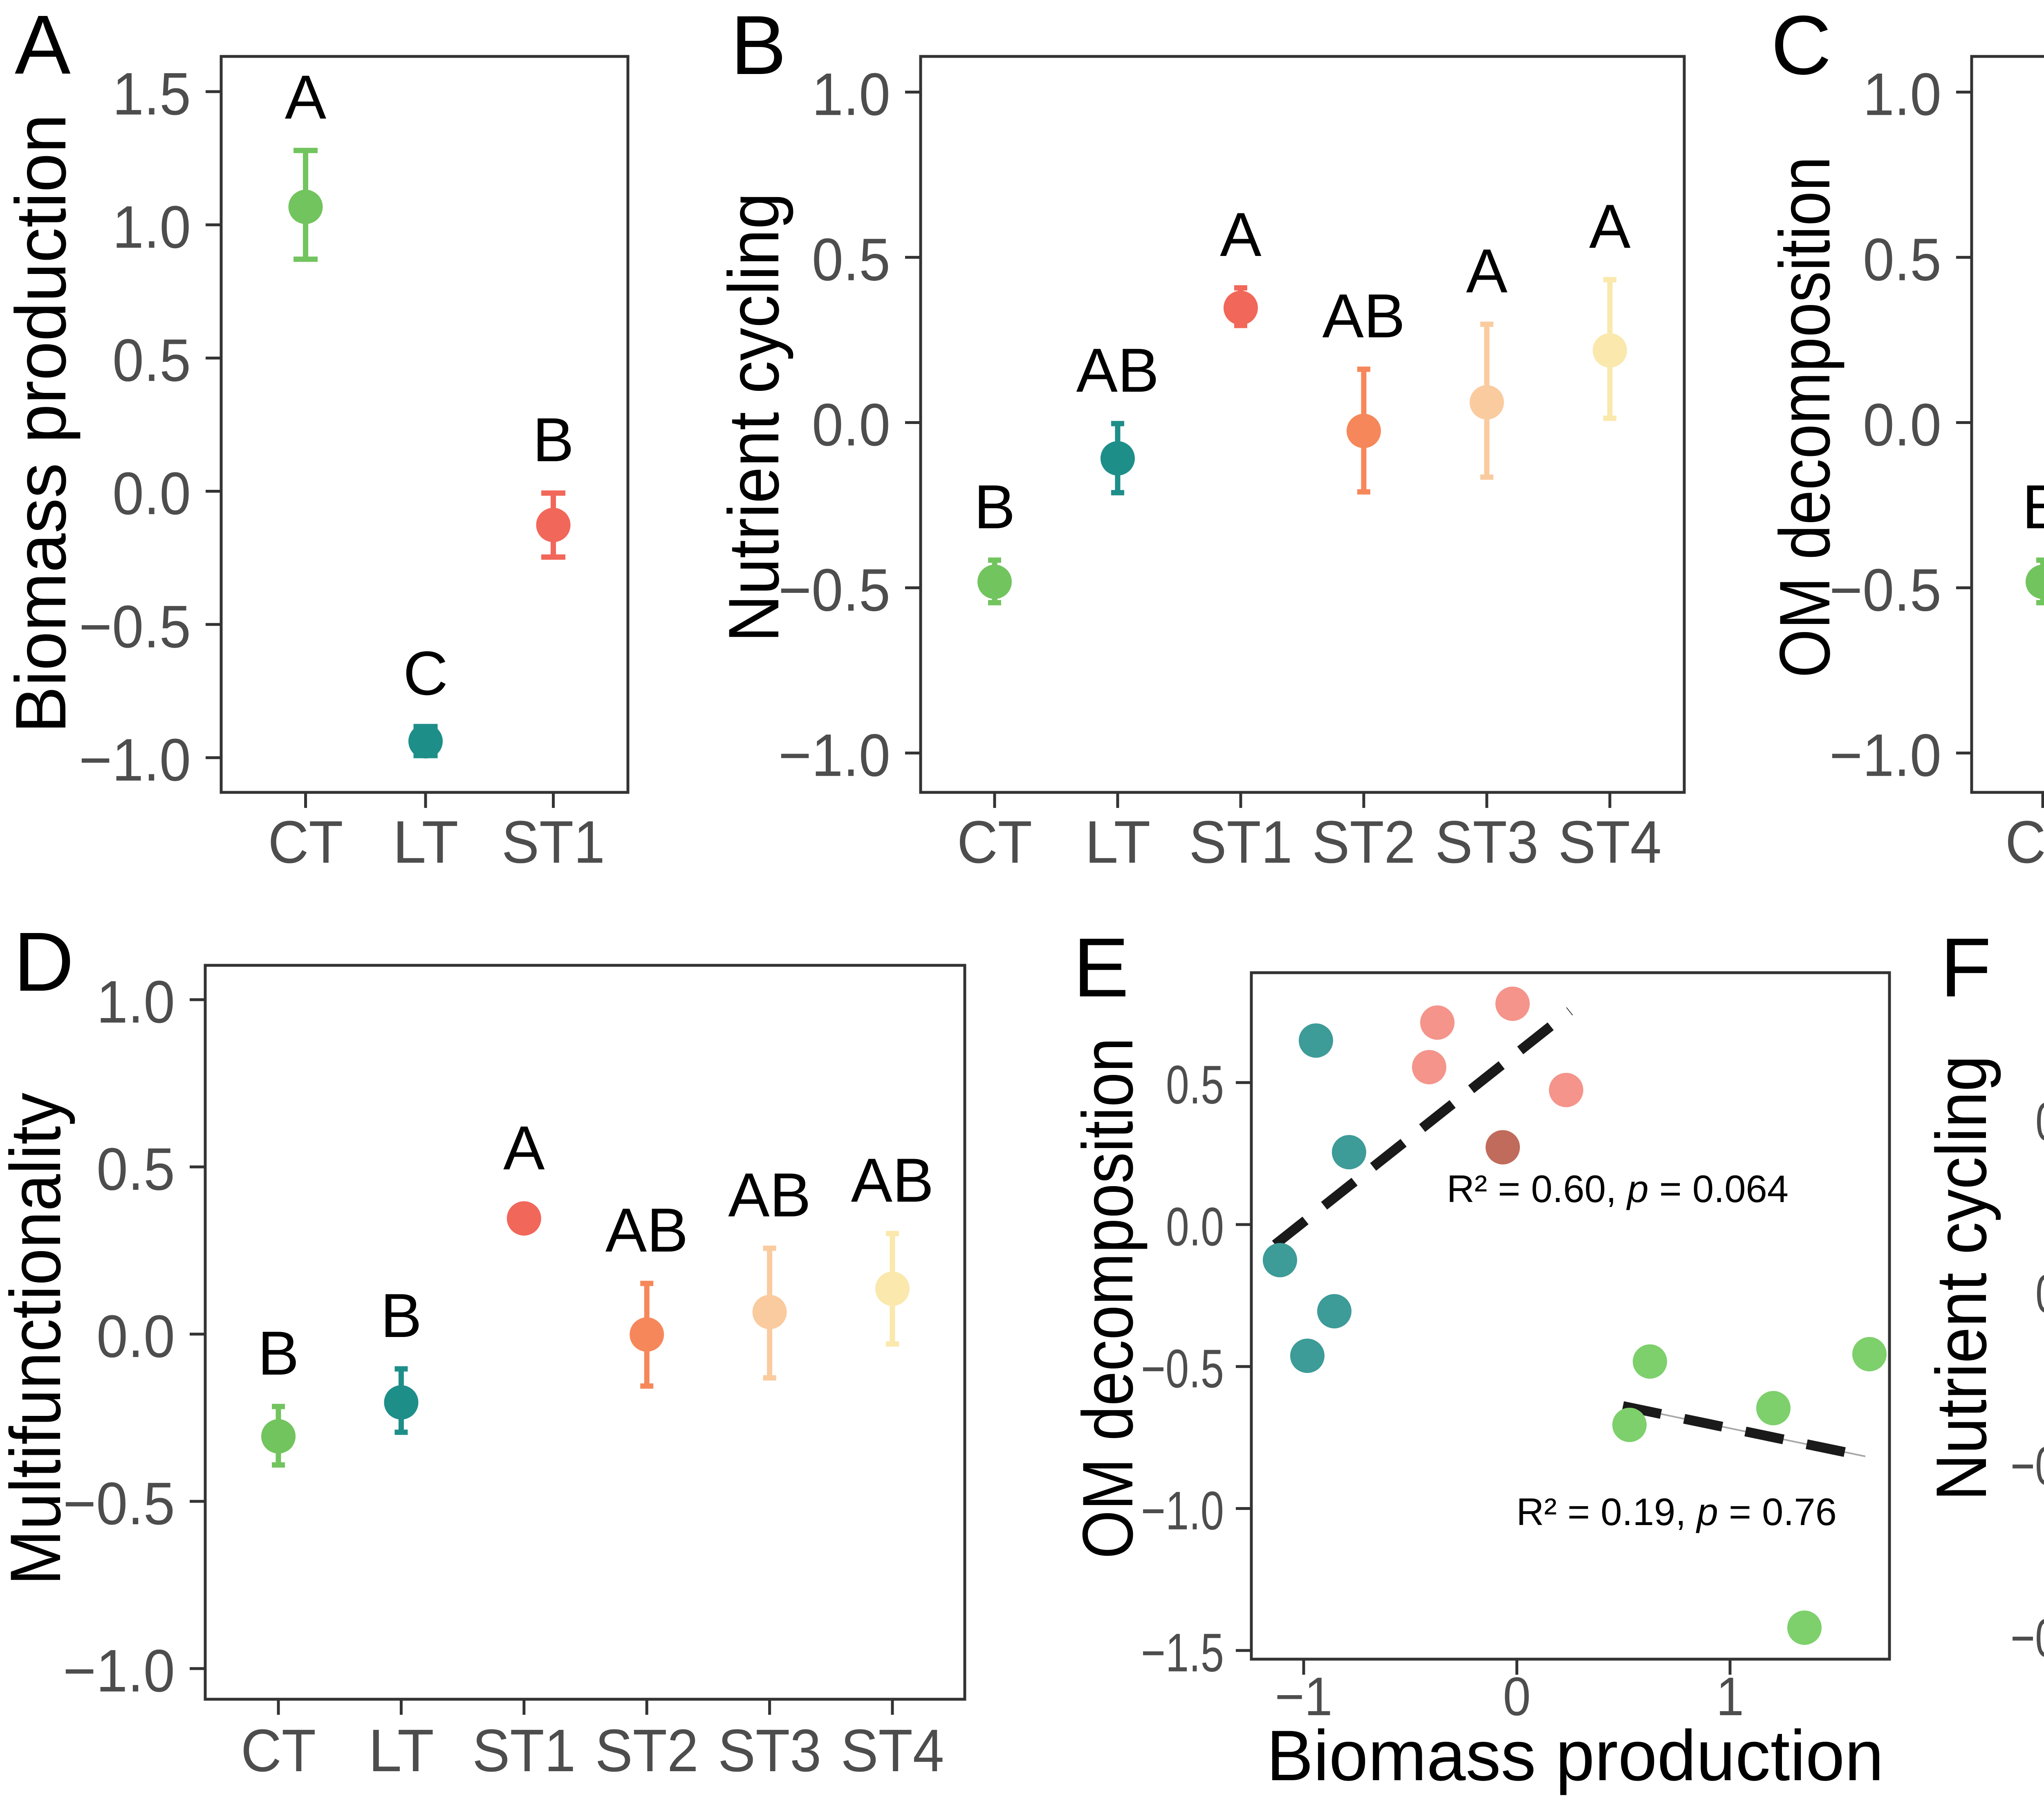  I want to click on svg-text: 1, so click(1730, 1697).